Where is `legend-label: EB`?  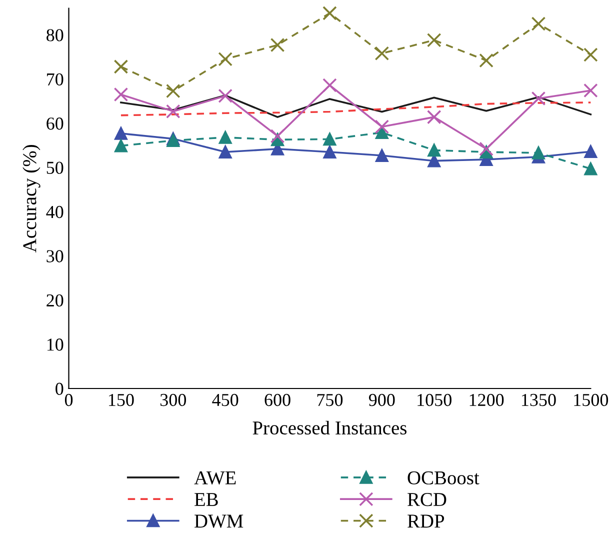 legend-label: EB is located at coordinates (206, 499).